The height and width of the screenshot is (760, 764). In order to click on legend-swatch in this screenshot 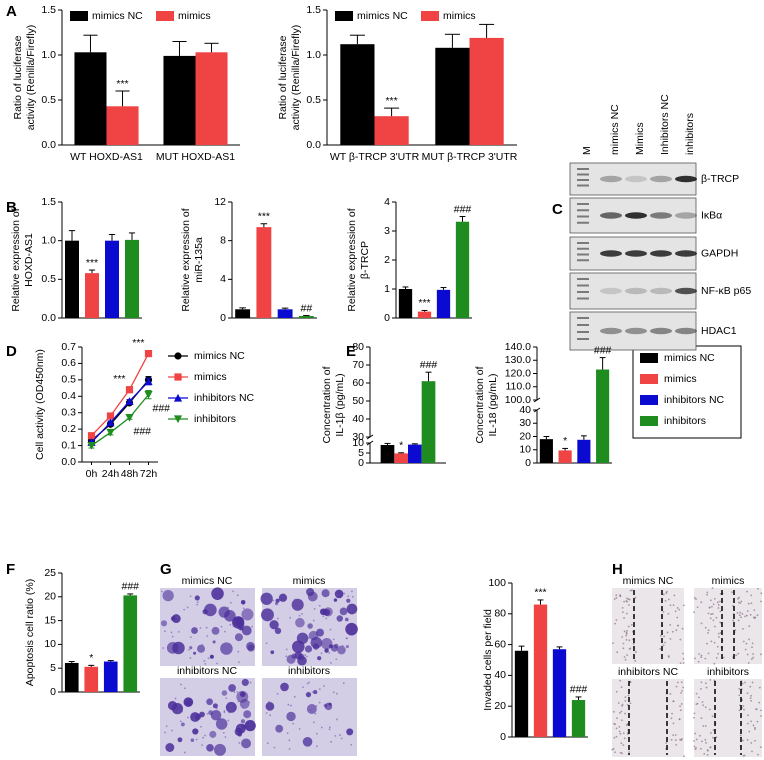, I will do `click(79, 16)`.